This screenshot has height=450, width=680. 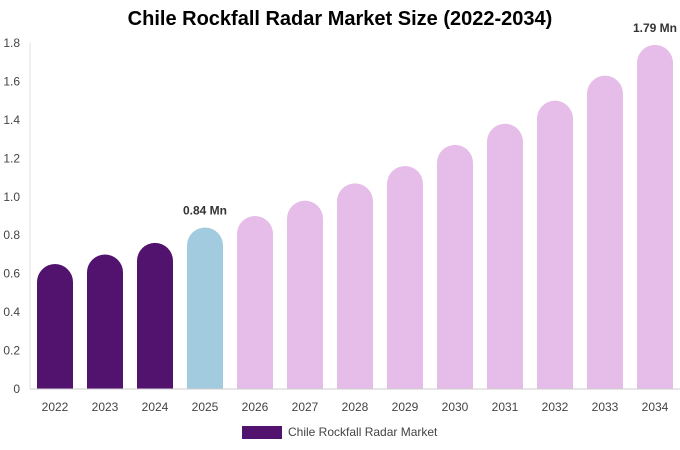 What do you see at coordinates (305, 407) in the screenshot?
I see `x-tick-label: 2027` at bounding box center [305, 407].